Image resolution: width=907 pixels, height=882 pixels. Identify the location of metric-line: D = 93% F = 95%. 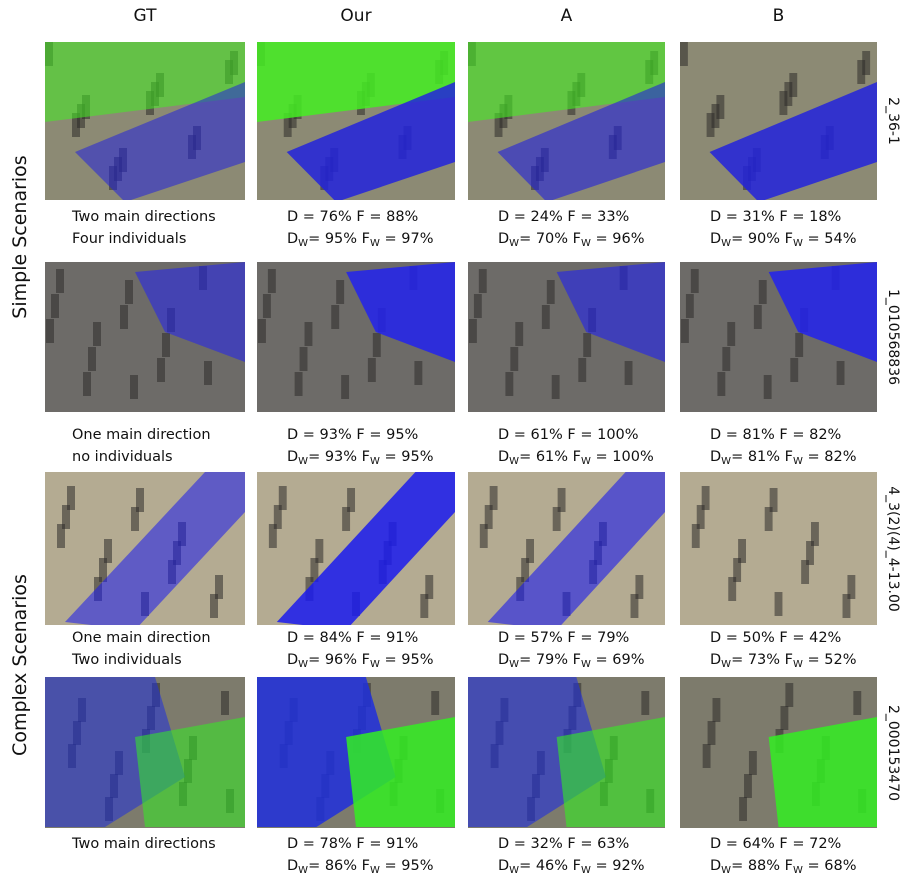
(352, 435).